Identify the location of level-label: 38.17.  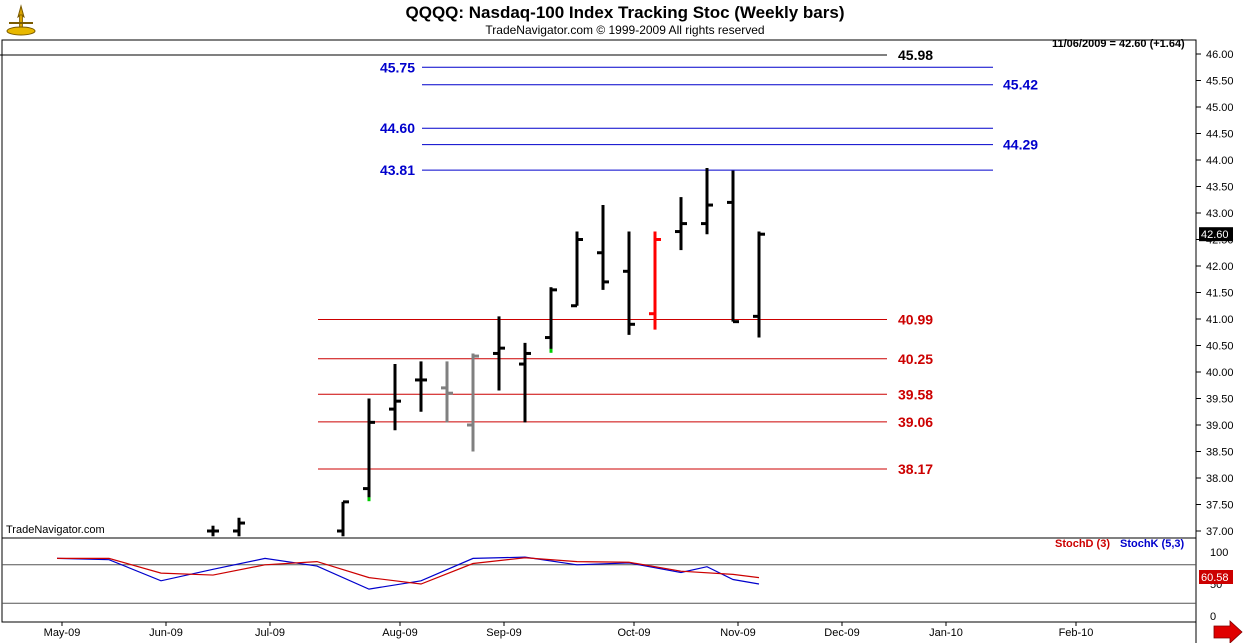
(915, 469).